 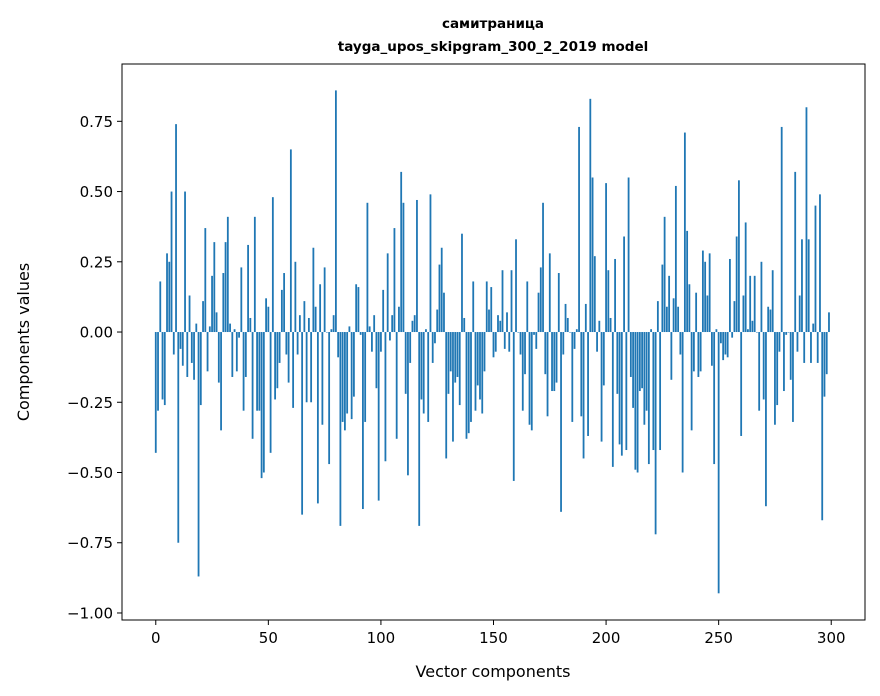 I want to click on y-axis-label: Components values, so click(x=23, y=342).